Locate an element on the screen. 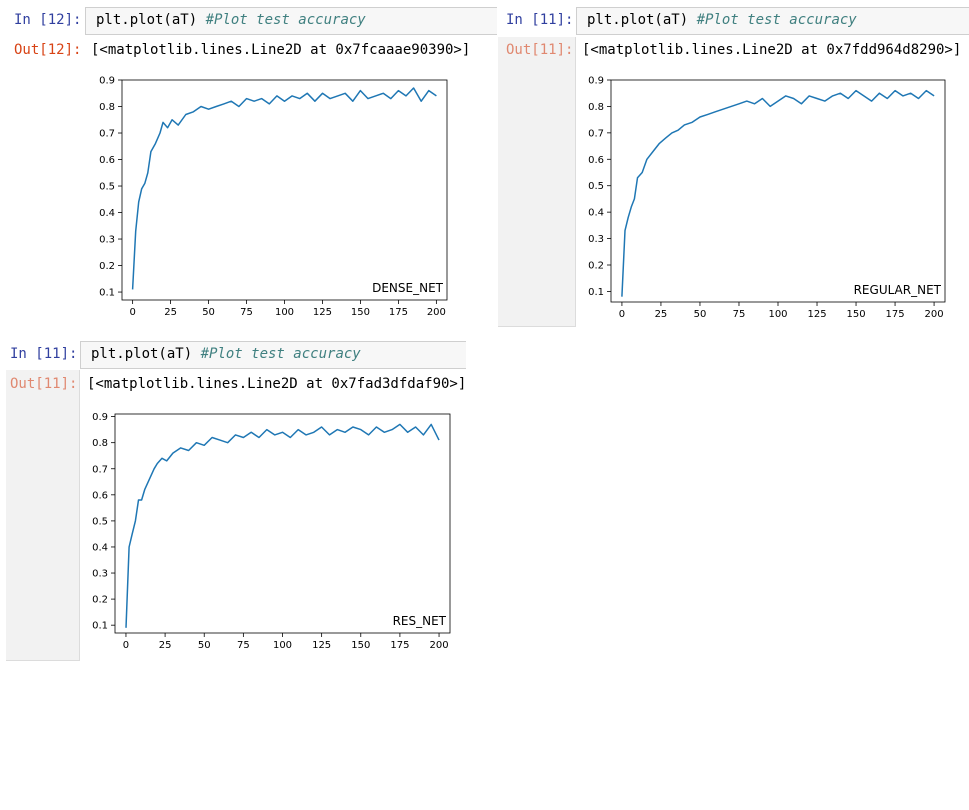 The height and width of the screenshot is (810, 969). in-prompt: In [12]: is located at coordinates (48, 20).